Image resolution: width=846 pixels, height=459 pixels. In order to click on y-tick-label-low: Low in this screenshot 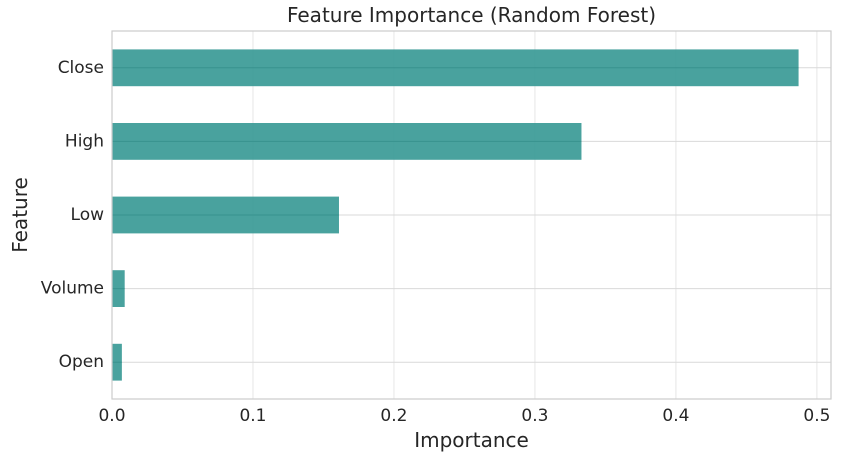, I will do `click(88, 215)`.